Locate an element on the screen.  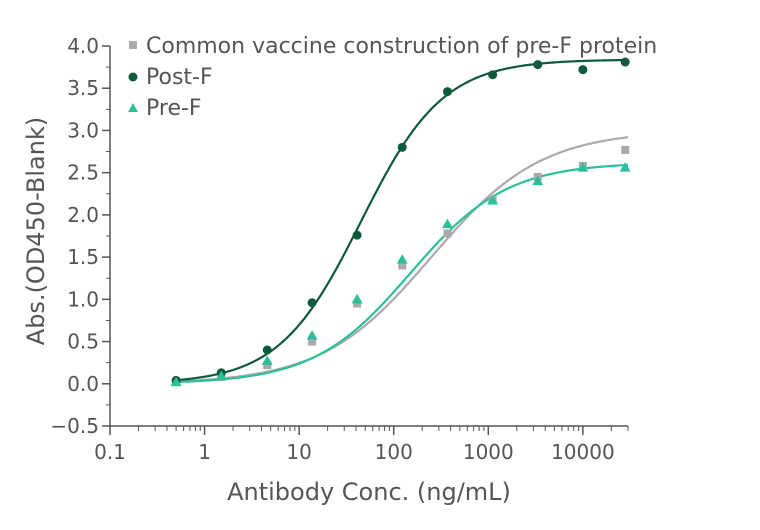
legend-label: Pre-F is located at coordinates (174, 108).